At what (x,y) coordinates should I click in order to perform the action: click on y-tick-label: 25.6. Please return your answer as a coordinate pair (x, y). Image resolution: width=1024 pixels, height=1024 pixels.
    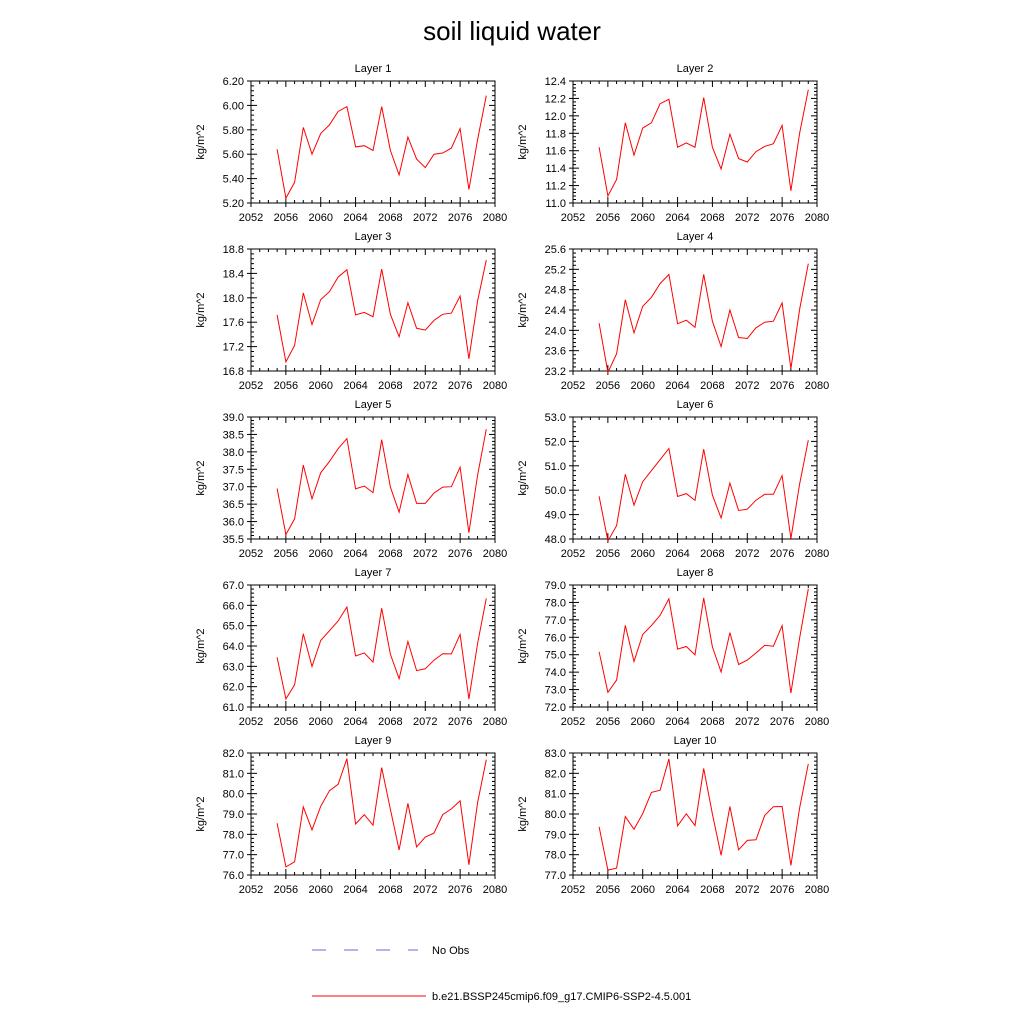
    Looking at the image, I should click on (555, 250).